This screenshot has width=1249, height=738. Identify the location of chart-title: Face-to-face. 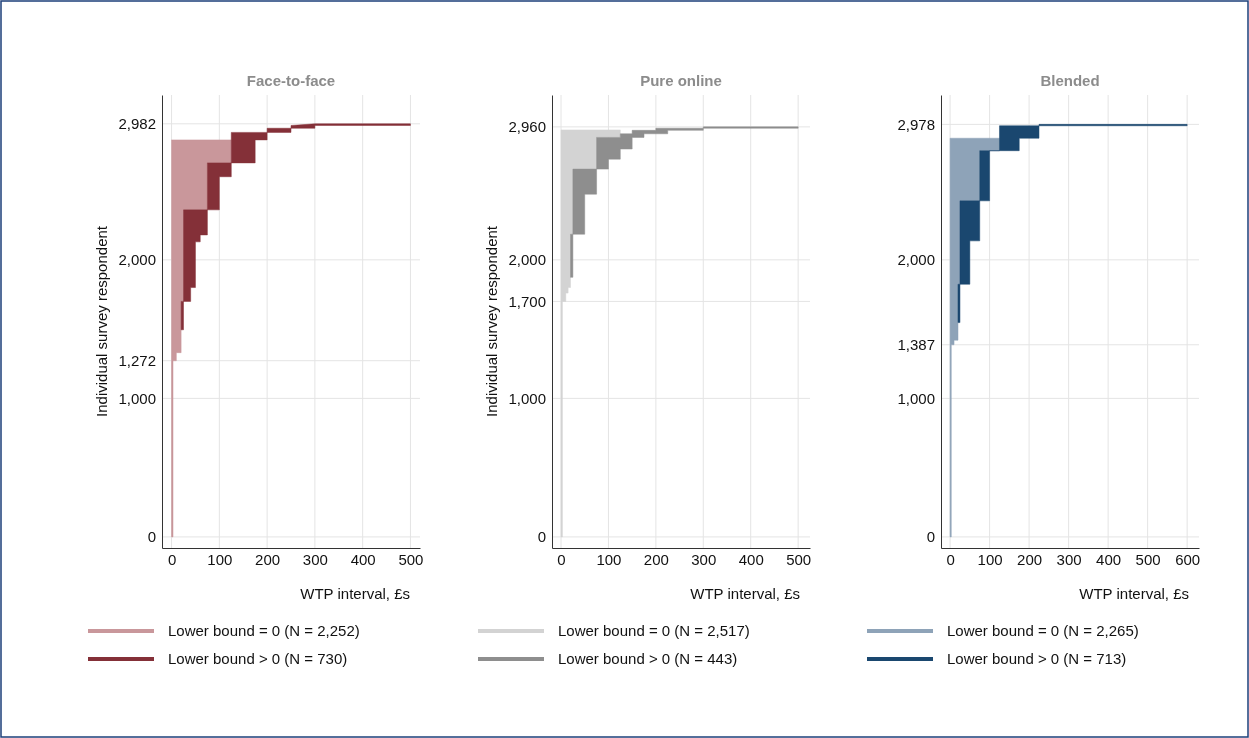
(291, 80).